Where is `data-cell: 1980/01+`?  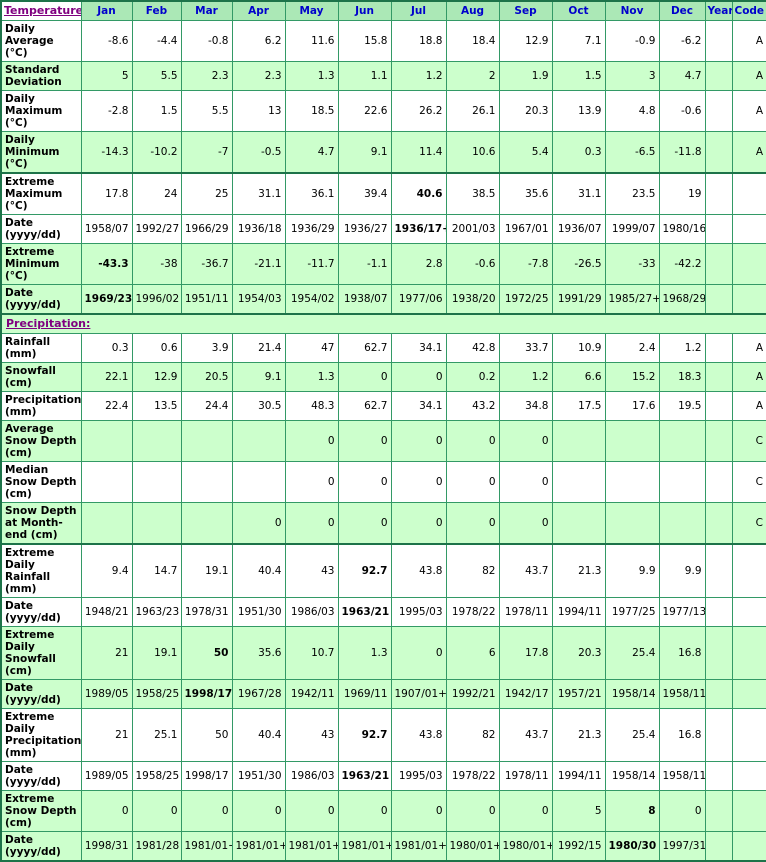 data-cell: 1980/01+ is located at coordinates (525, 846).